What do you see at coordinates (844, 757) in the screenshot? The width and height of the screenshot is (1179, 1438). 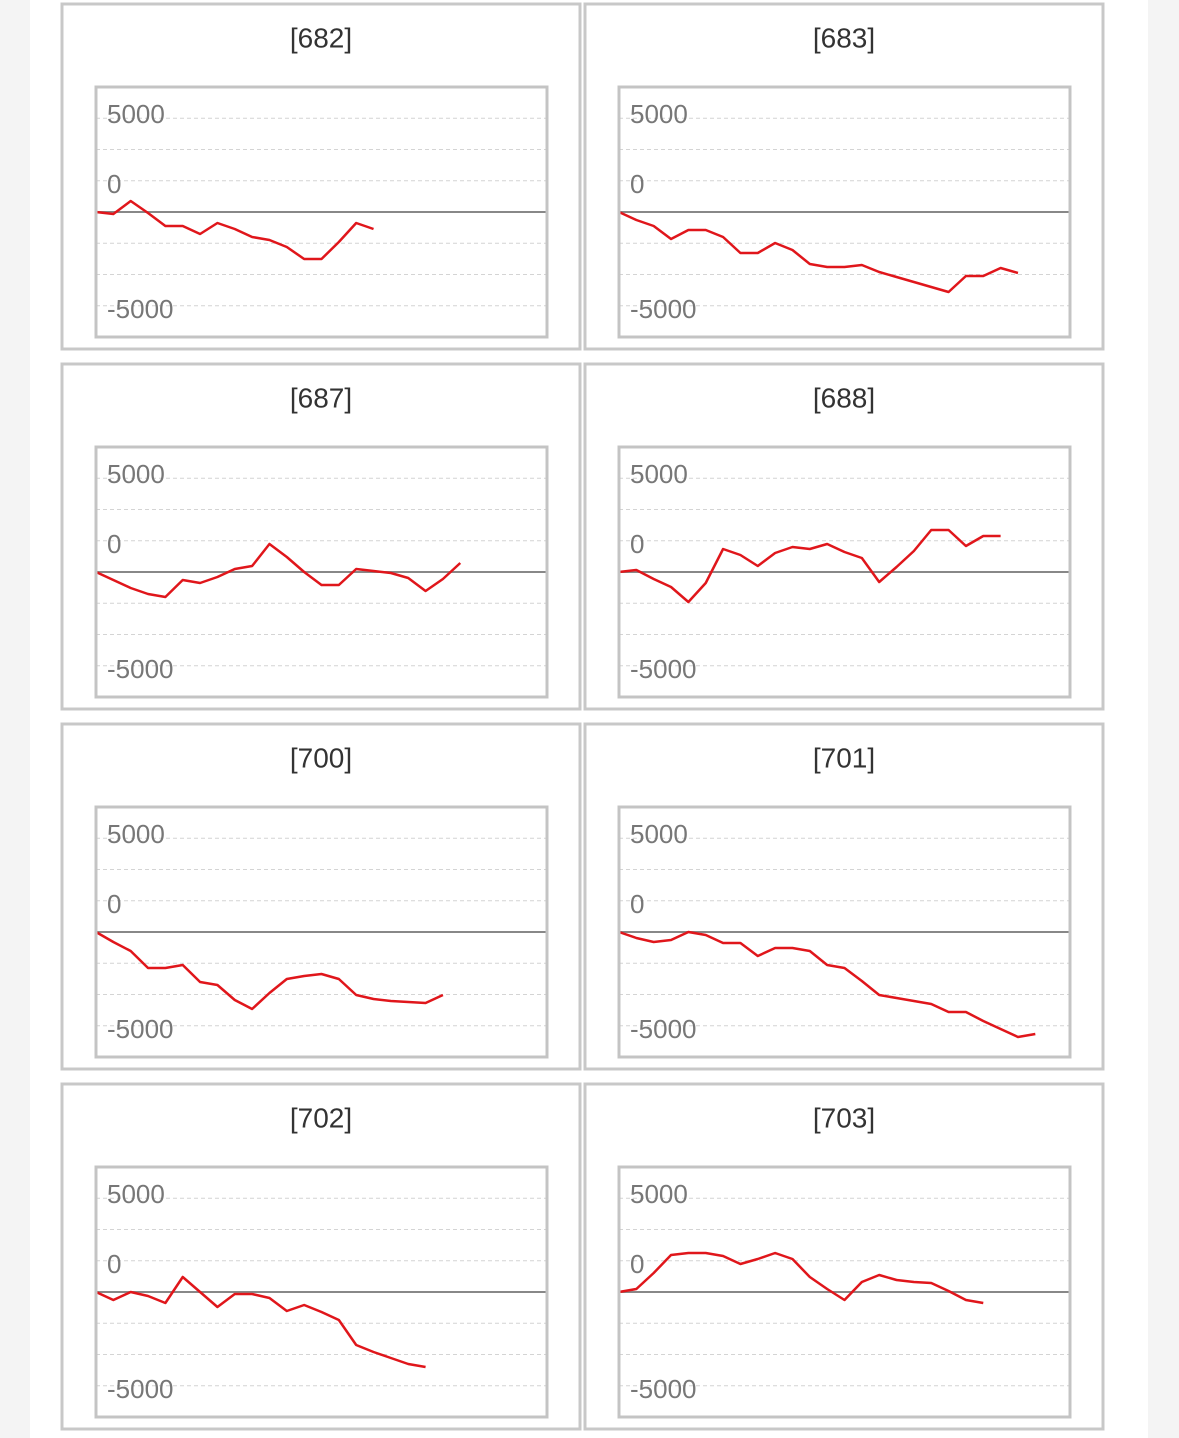 I see `chart-title: [701]` at bounding box center [844, 757].